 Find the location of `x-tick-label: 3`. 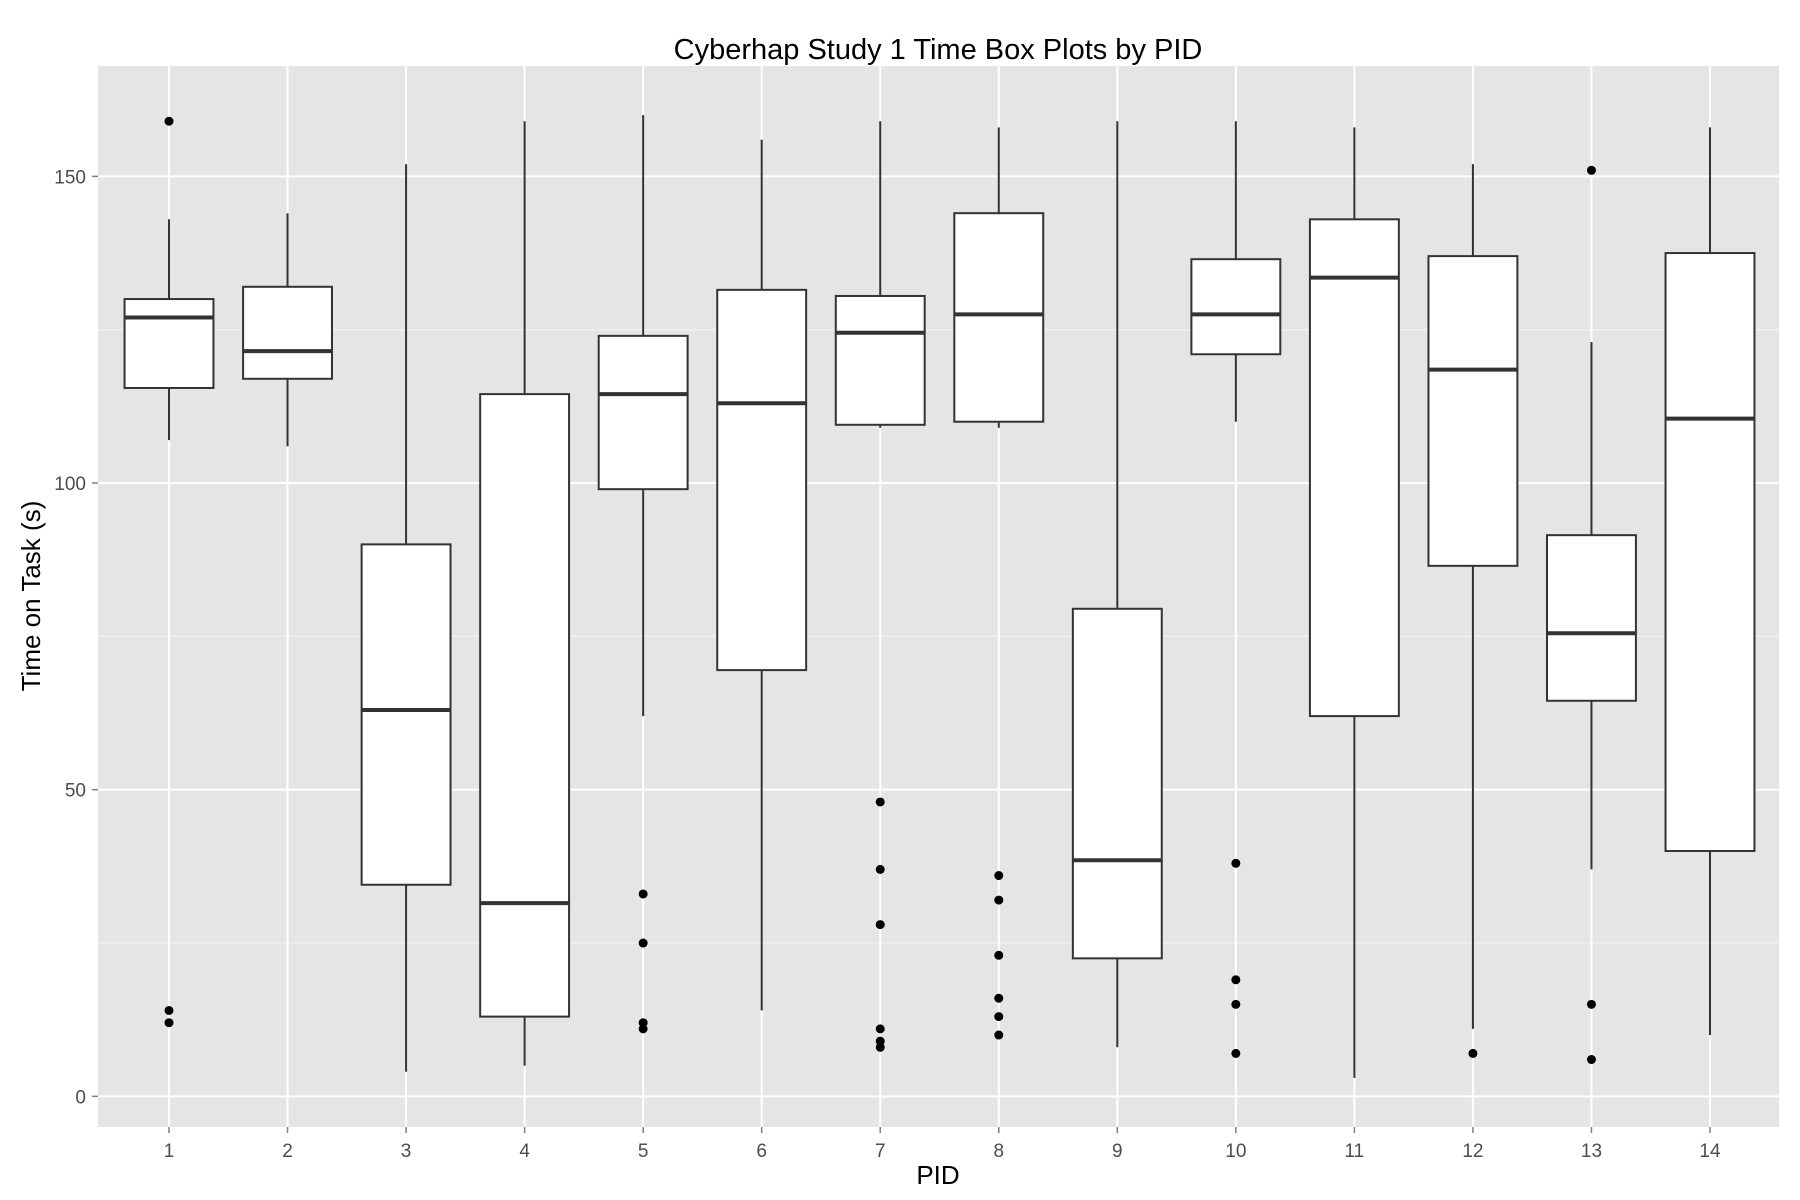

x-tick-label: 3 is located at coordinates (406, 1151).